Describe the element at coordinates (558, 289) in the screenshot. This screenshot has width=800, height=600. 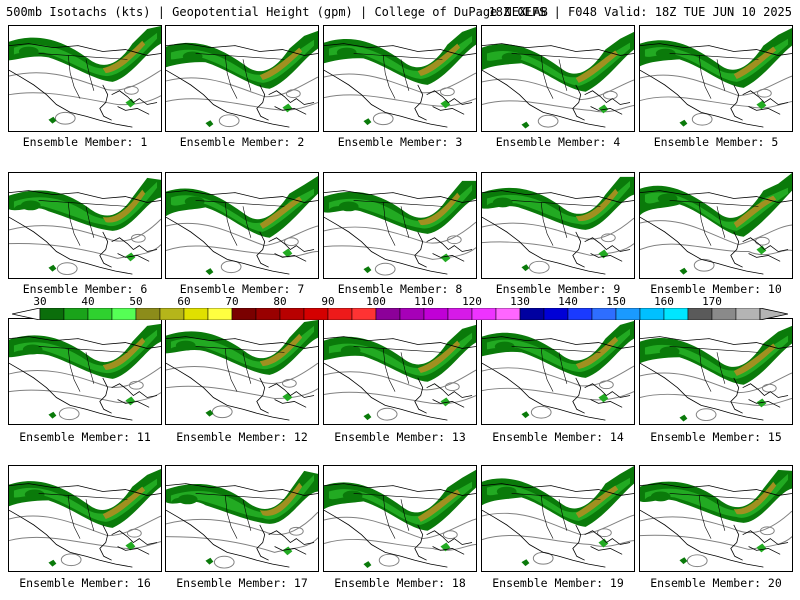
I see `ensemble-member-caption: Ensemble Member: 9` at that location.